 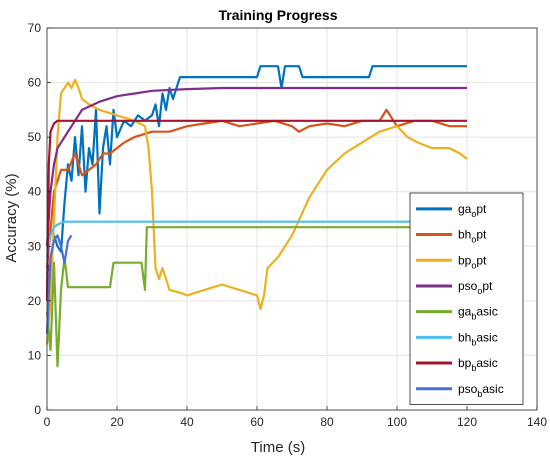 I want to click on series-line-bh-basic, so click(x=256, y=239).